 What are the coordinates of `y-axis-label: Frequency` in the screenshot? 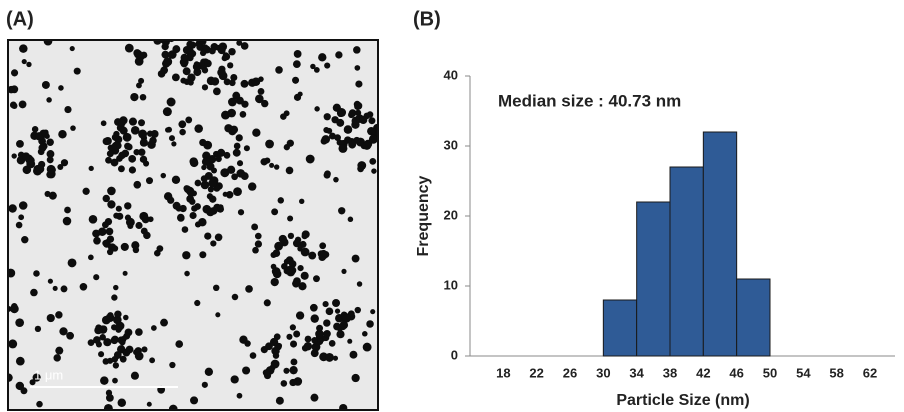 It's located at (423, 215).